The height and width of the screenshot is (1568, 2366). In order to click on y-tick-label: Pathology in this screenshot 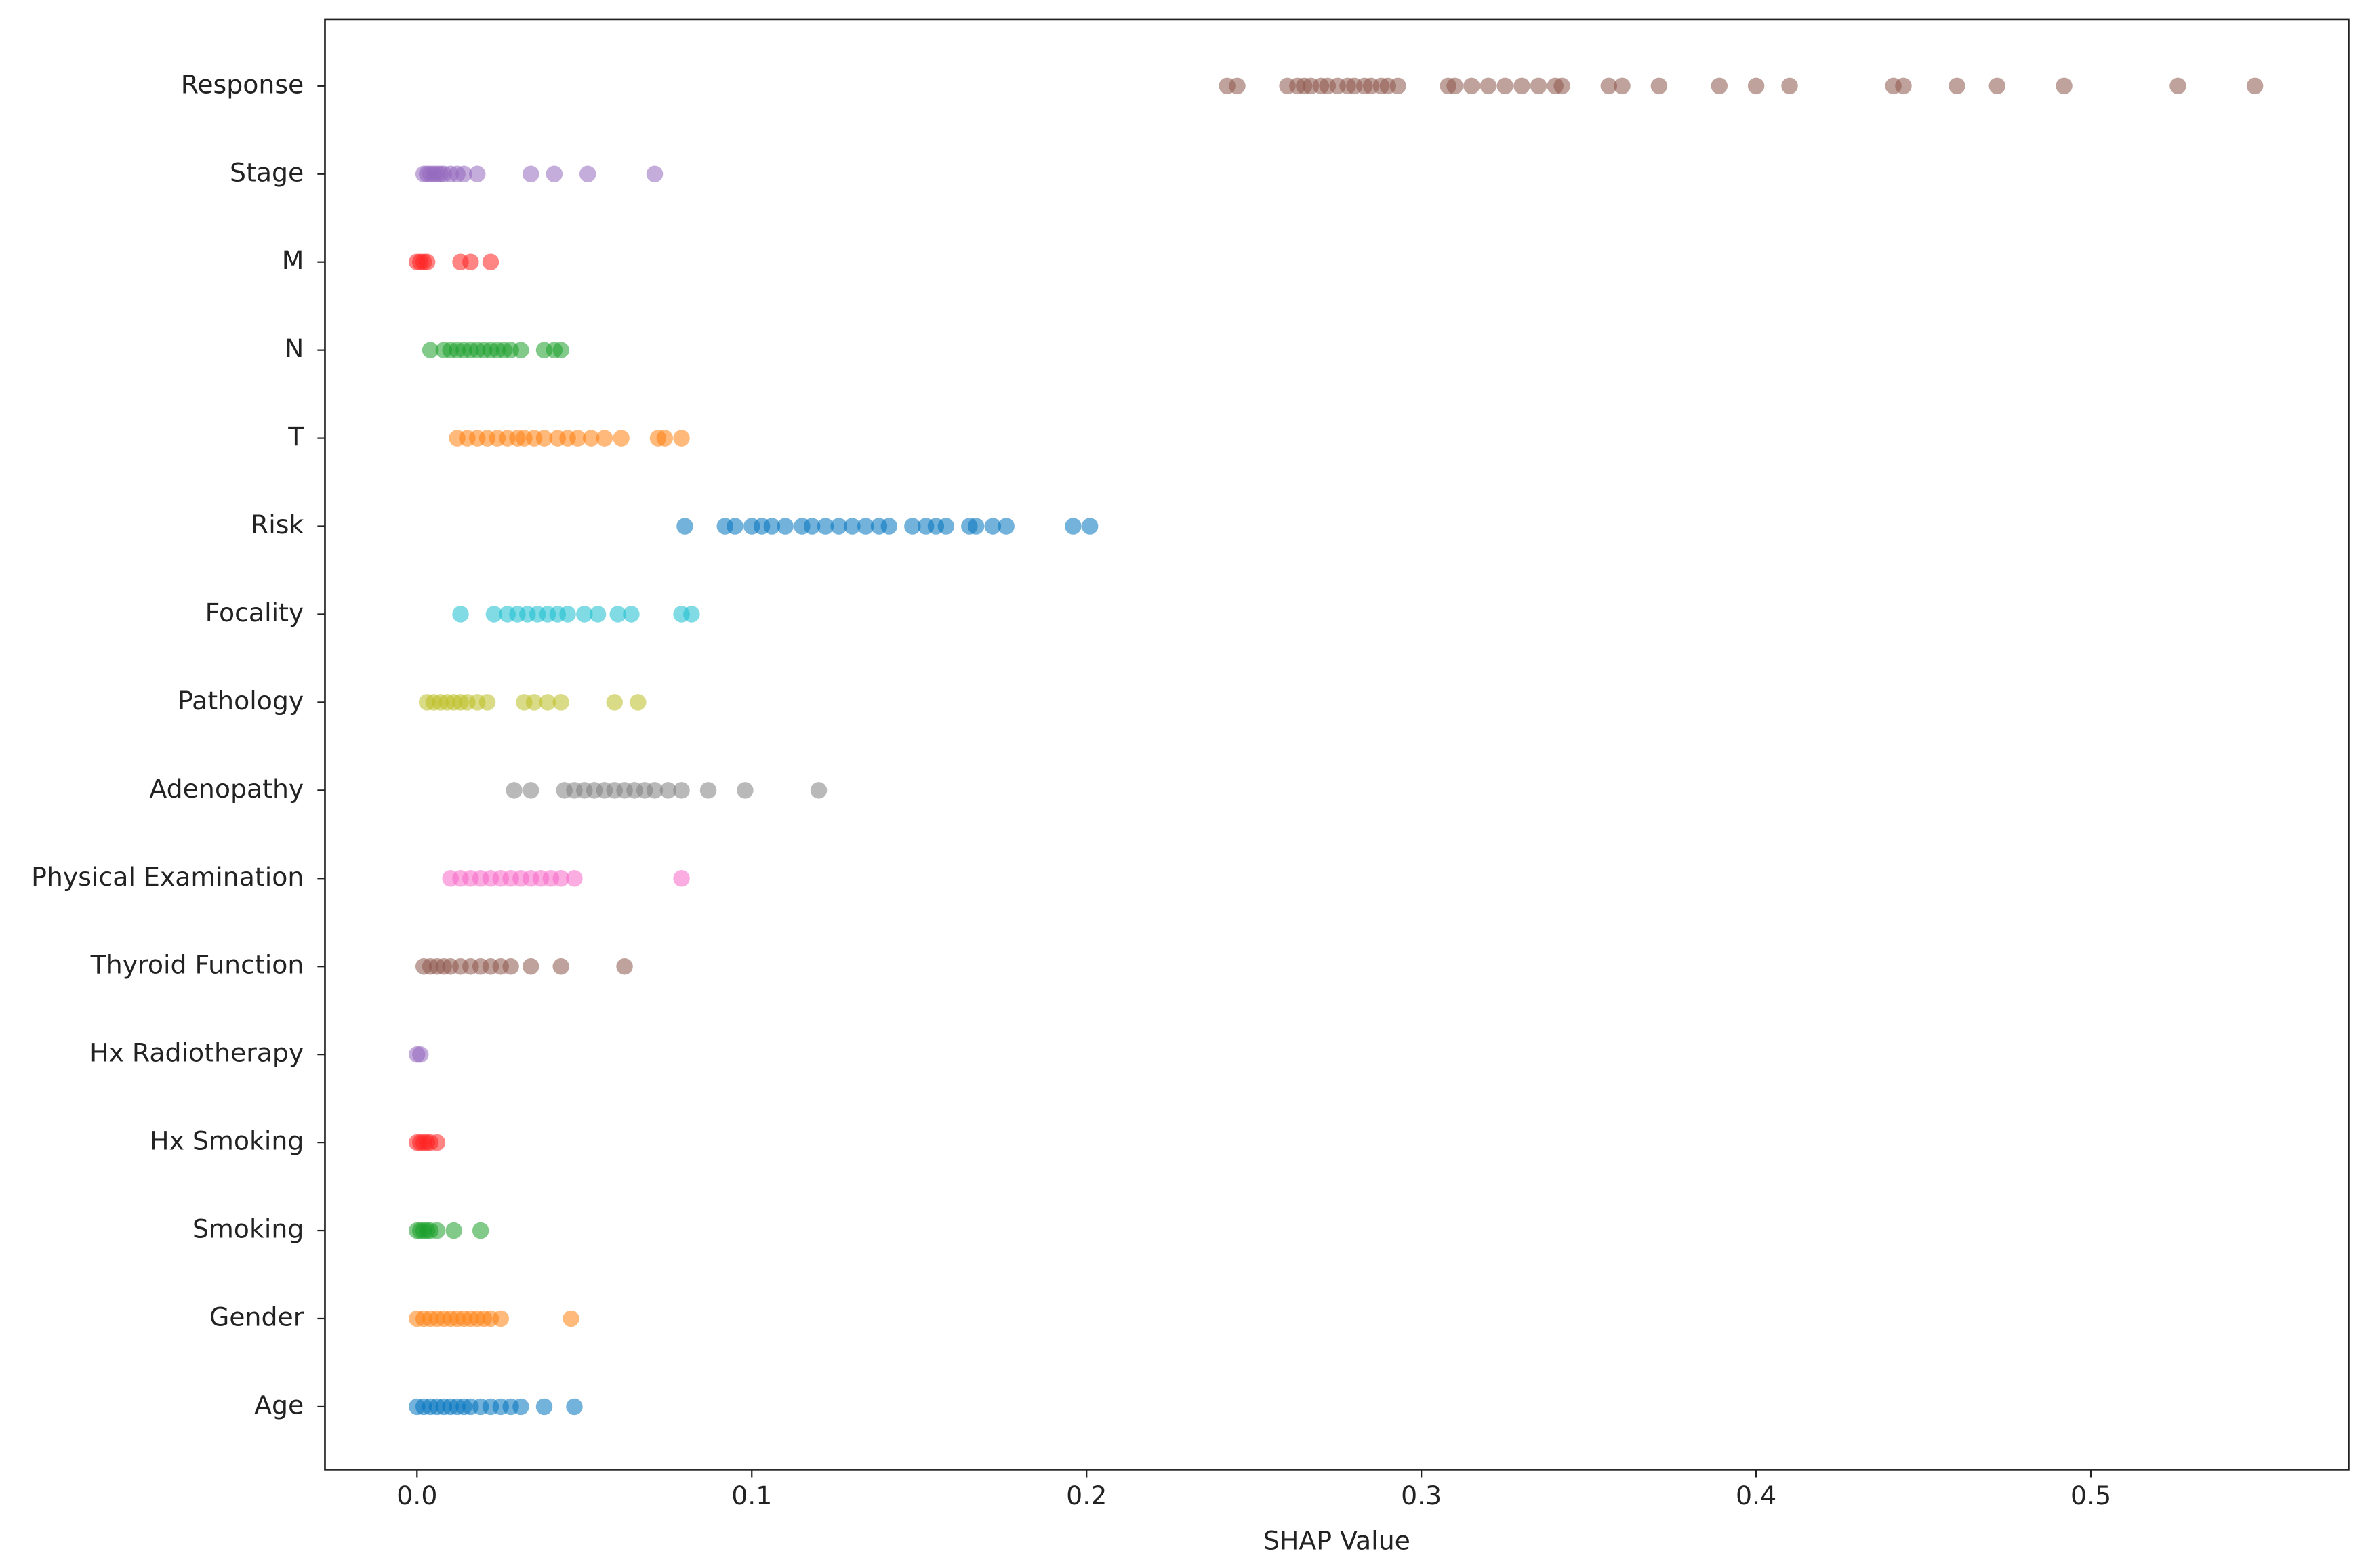, I will do `click(241, 701)`.